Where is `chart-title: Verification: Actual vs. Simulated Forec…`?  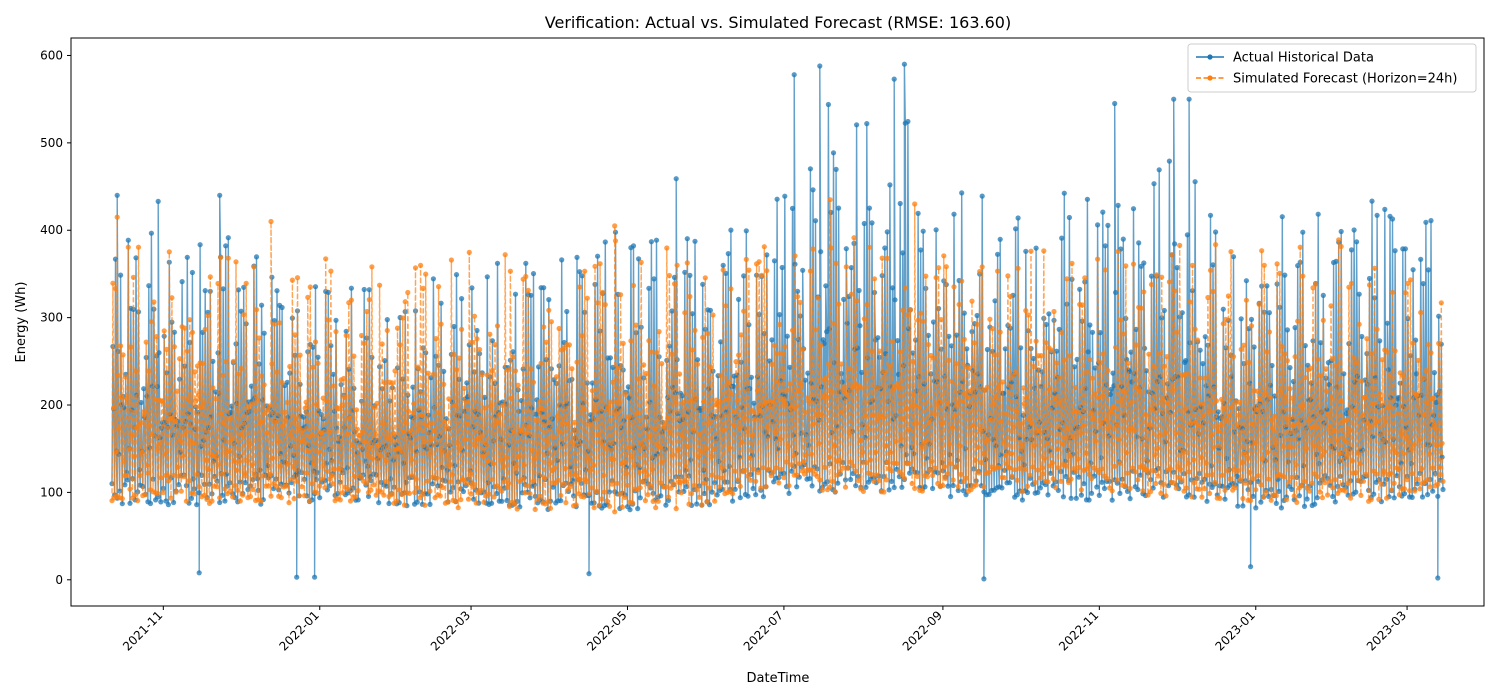 chart-title: Verification: Actual vs. Simulated Forec… is located at coordinates (778, 22).